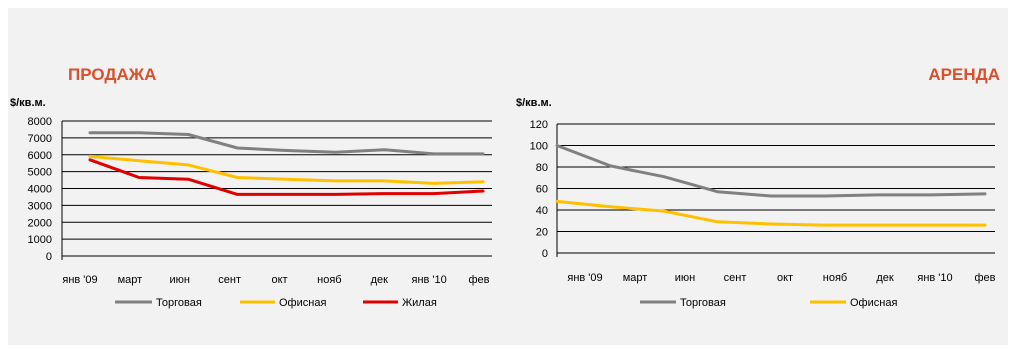  What do you see at coordinates (835, 278) in the screenshot?
I see `rent-x-tick-label: нояб` at bounding box center [835, 278].